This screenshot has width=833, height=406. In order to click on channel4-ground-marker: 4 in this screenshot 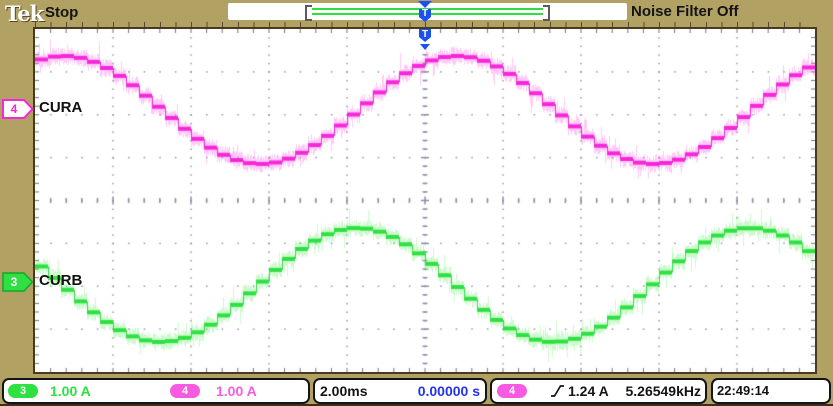, I will do `click(18, 109)`.